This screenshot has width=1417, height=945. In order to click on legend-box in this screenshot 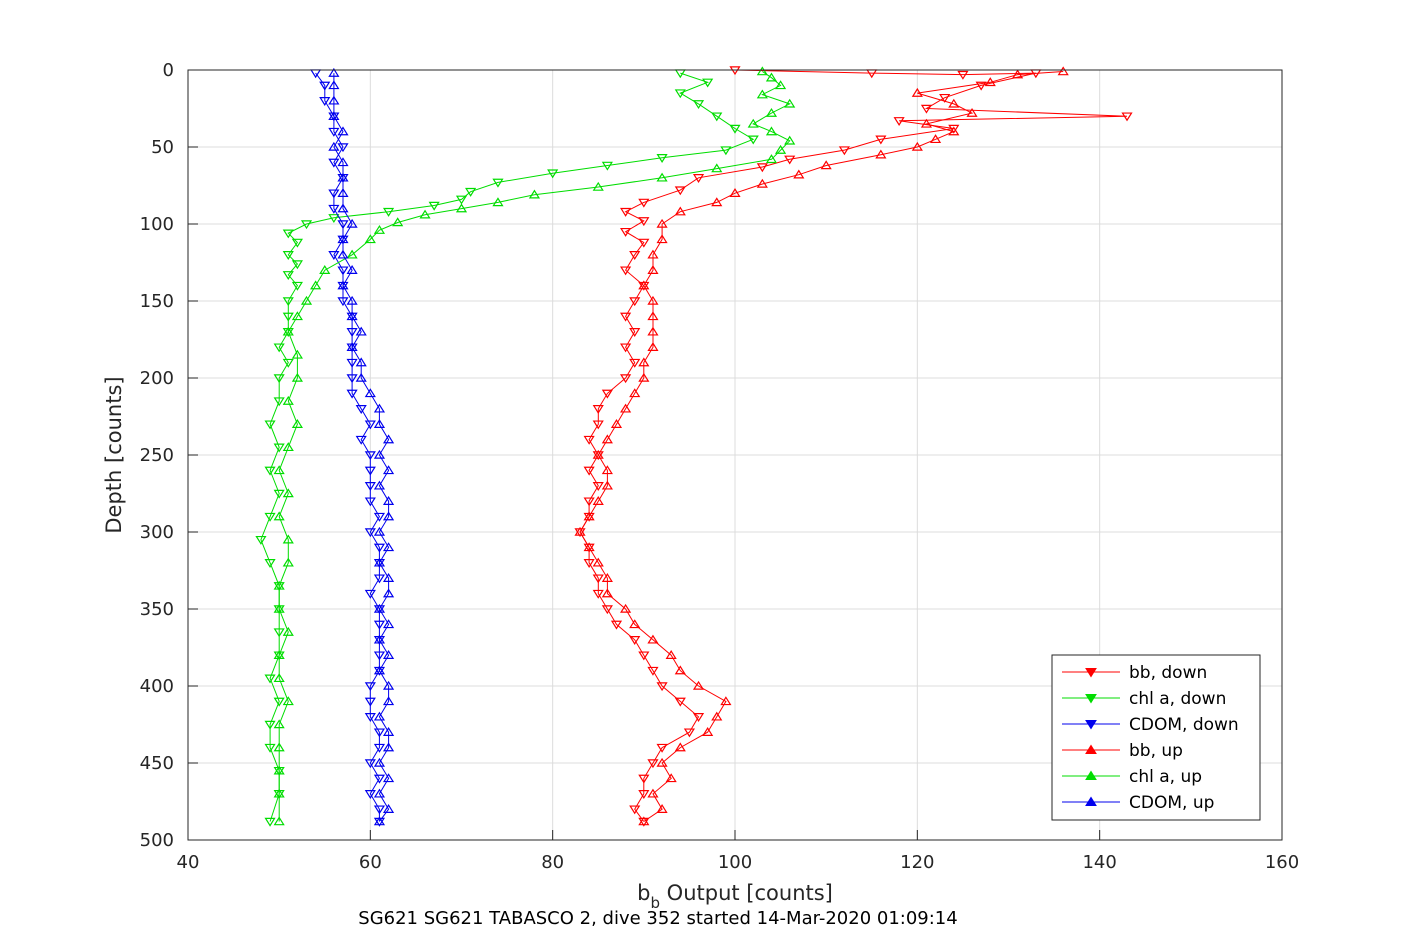, I will do `click(1156, 737)`.